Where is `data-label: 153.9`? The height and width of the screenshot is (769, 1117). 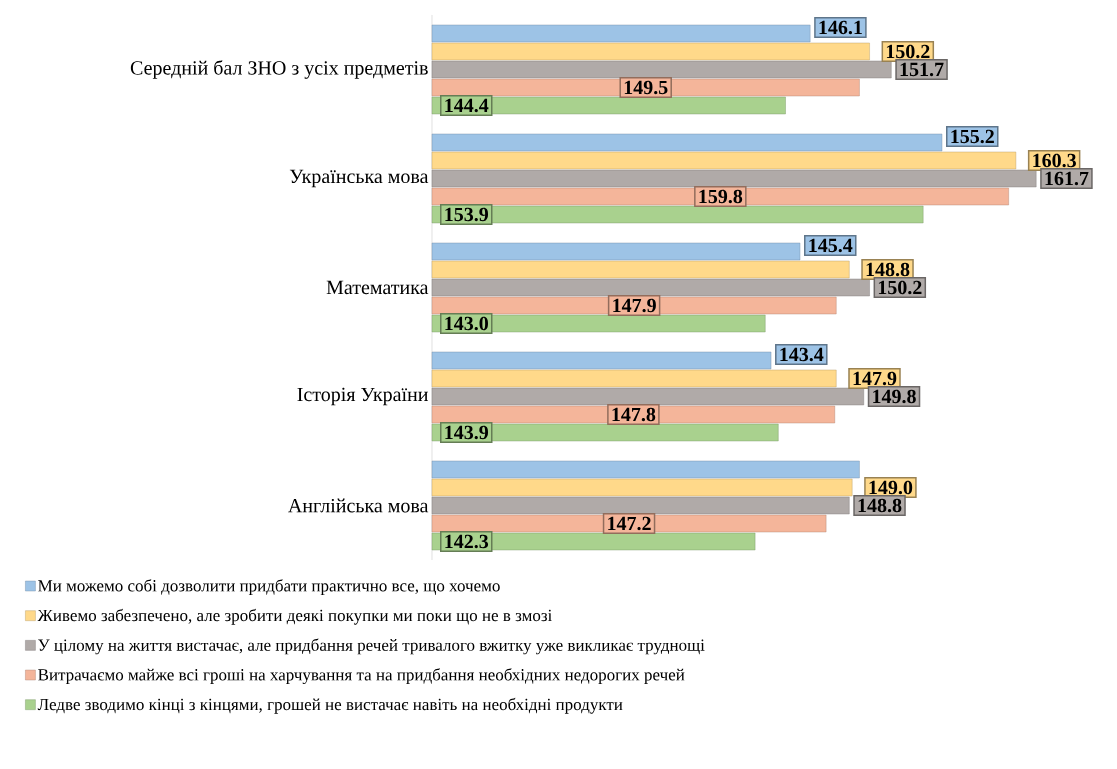
data-label: 153.9 is located at coordinates (467, 214).